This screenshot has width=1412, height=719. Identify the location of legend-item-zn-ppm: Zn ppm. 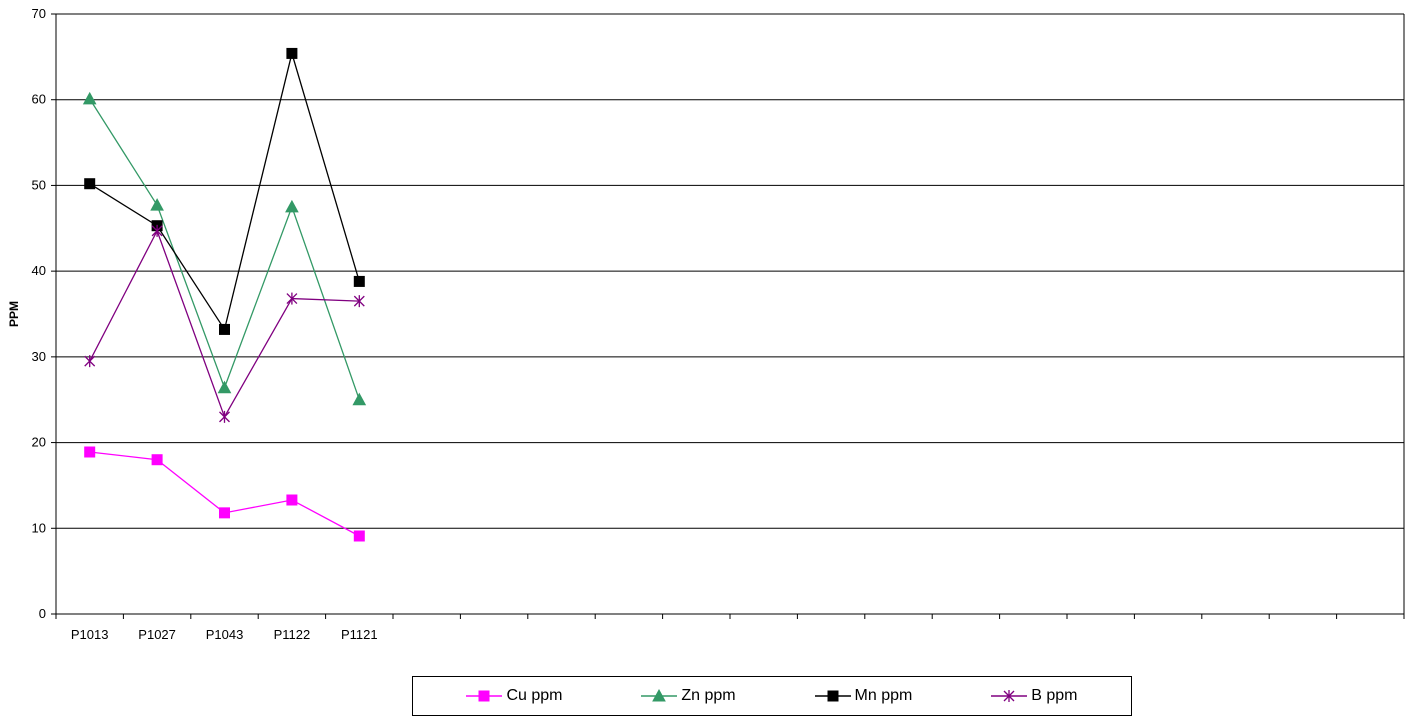
(688, 696).